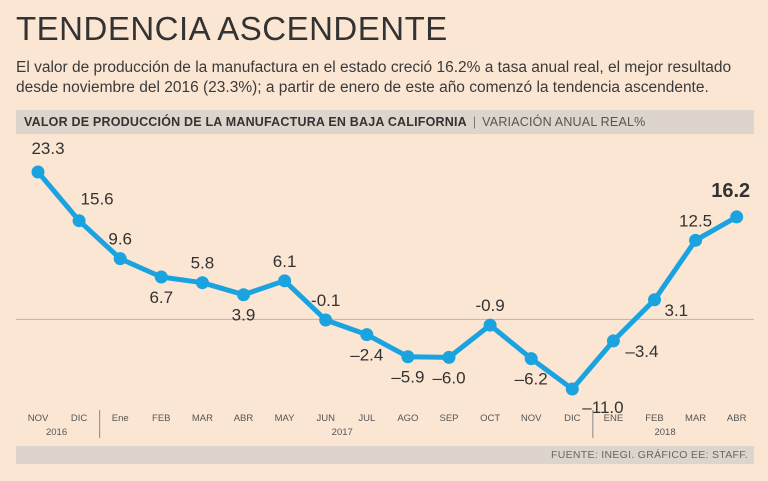  What do you see at coordinates (244, 315) in the screenshot?
I see `data-label: 3.9` at bounding box center [244, 315].